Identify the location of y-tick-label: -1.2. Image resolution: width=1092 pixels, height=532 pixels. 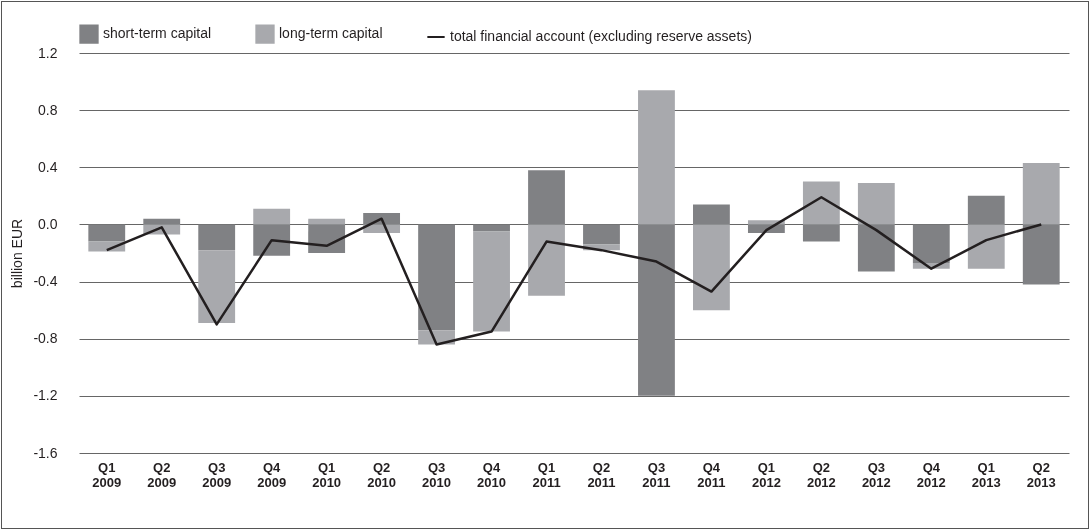
(45, 395).